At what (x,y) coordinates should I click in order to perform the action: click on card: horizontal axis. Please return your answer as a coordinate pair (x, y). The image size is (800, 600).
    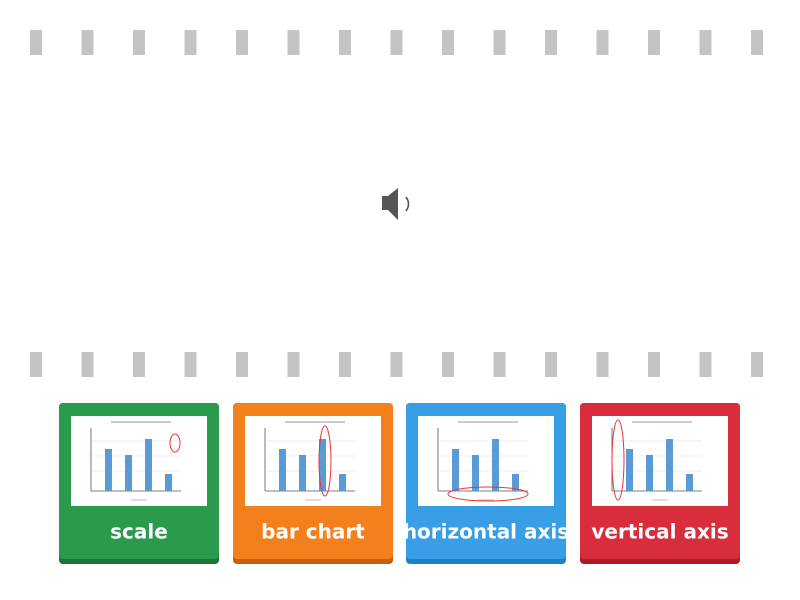
    Looking at the image, I should click on (486, 483).